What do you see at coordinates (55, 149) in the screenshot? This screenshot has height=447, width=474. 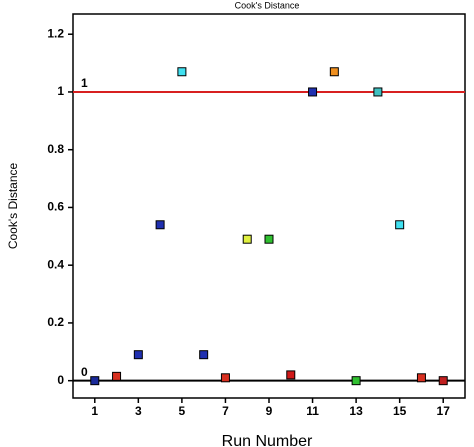 I see `y-tick-label: 0.8` at bounding box center [55, 149].